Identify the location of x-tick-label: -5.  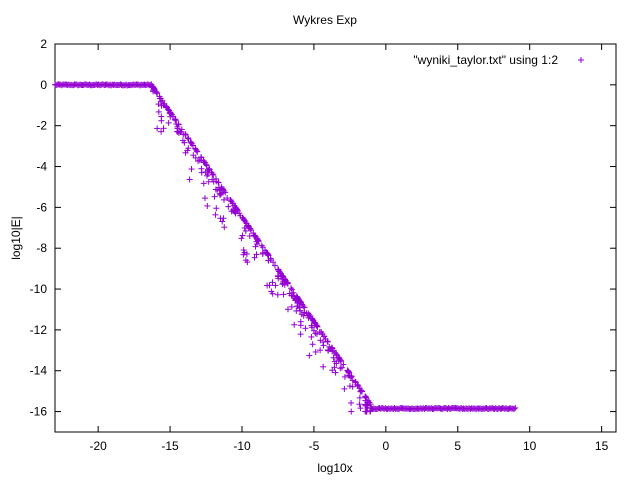
(314, 446).